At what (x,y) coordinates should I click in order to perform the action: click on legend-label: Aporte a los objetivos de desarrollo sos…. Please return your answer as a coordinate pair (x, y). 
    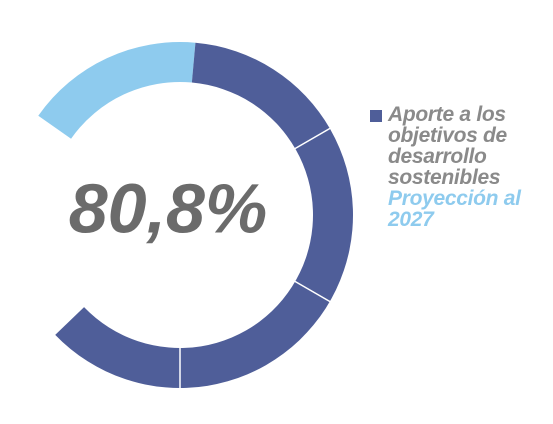
    Looking at the image, I should click on (447, 146).